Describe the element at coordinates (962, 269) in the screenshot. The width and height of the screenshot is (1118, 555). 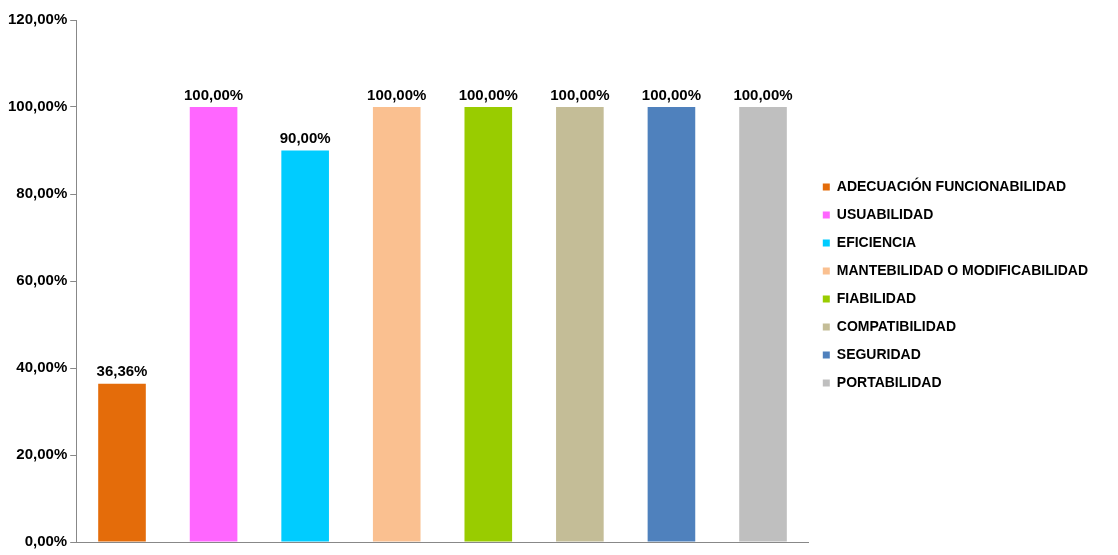
I see `legend-label: MANTEBILIDAD O MODIFICABILIDAD` at that location.